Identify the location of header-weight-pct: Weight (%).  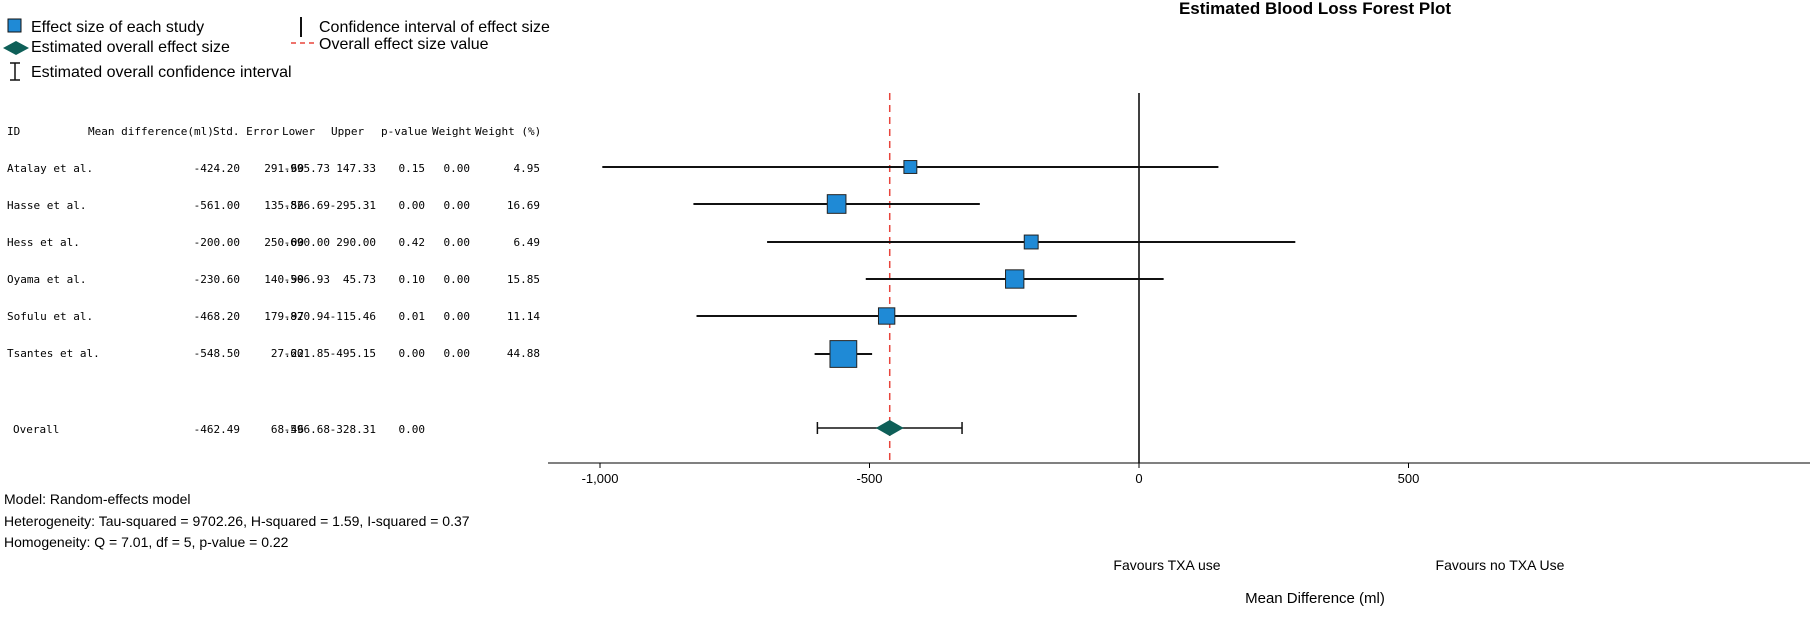
(508, 131).